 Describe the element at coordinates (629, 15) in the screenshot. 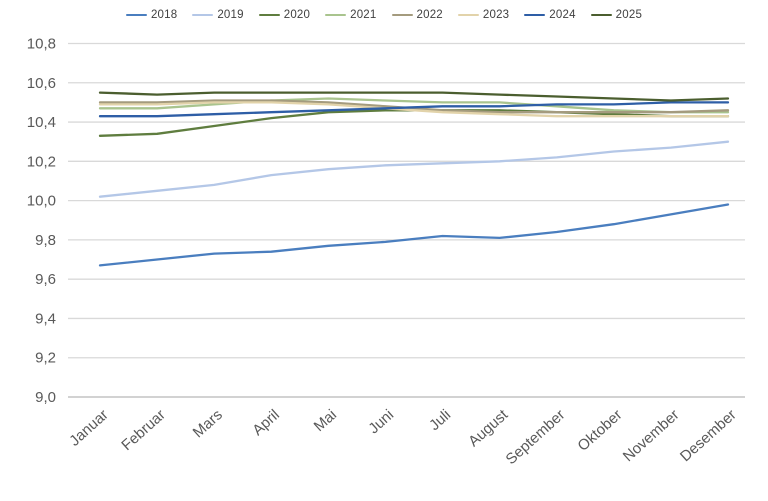

I see `legend-label: 2025` at that location.